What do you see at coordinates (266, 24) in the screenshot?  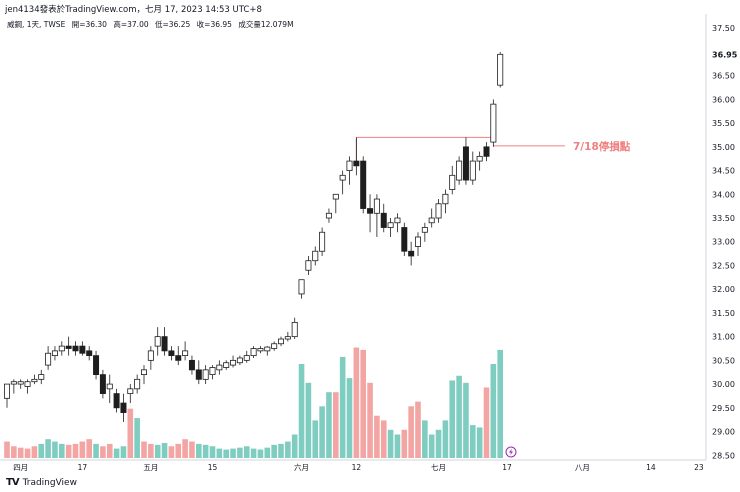 I see `volume-value: 成交量12.079M` at bounding box center [266, 24].